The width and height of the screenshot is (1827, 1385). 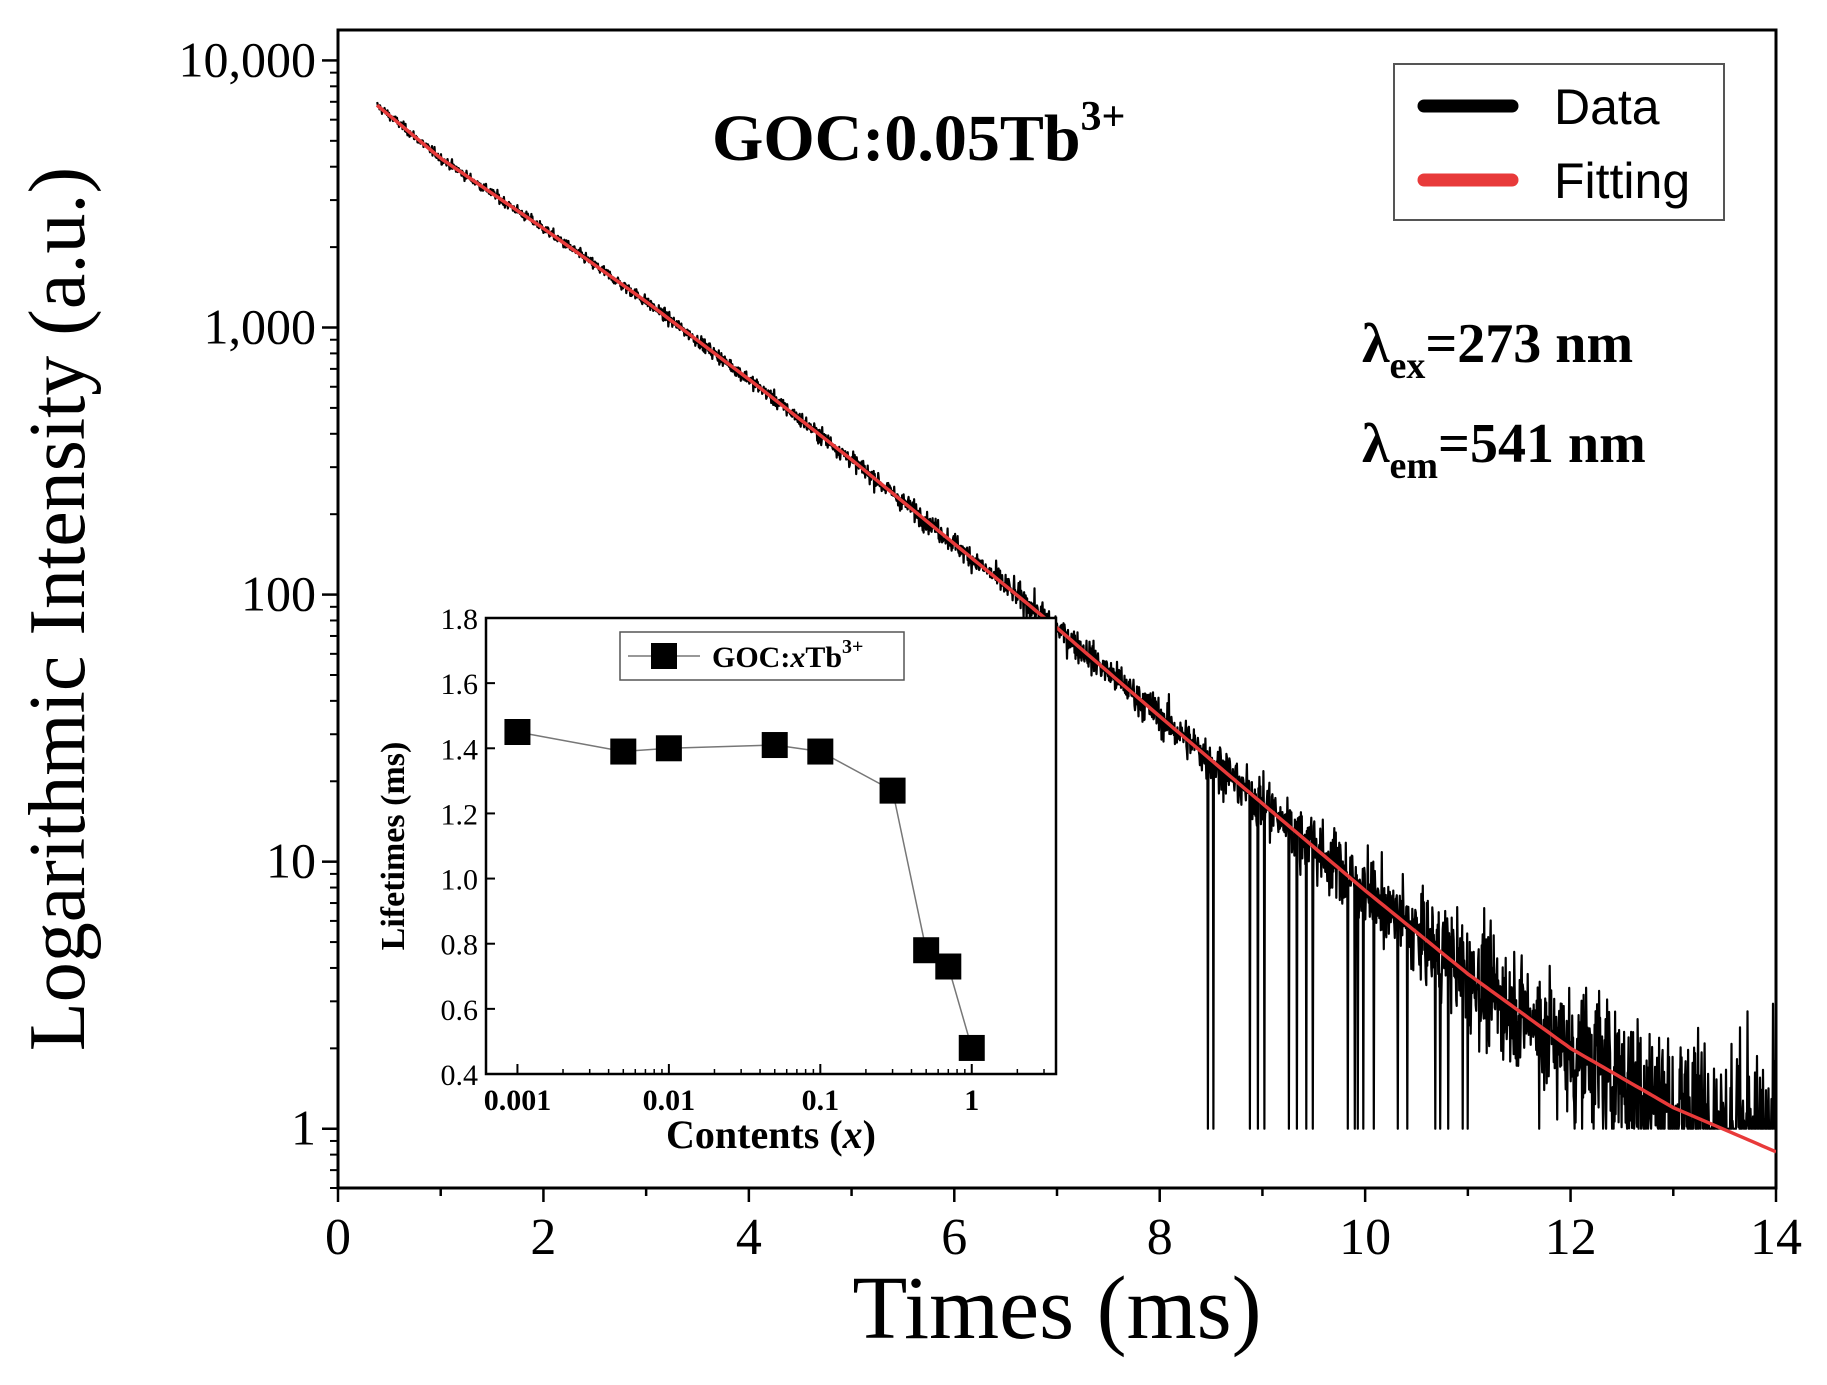 What do you see at coordinates (664, 656) in the screenshot?
I see `inset-legend-marker` at bounding box center [664, 656].